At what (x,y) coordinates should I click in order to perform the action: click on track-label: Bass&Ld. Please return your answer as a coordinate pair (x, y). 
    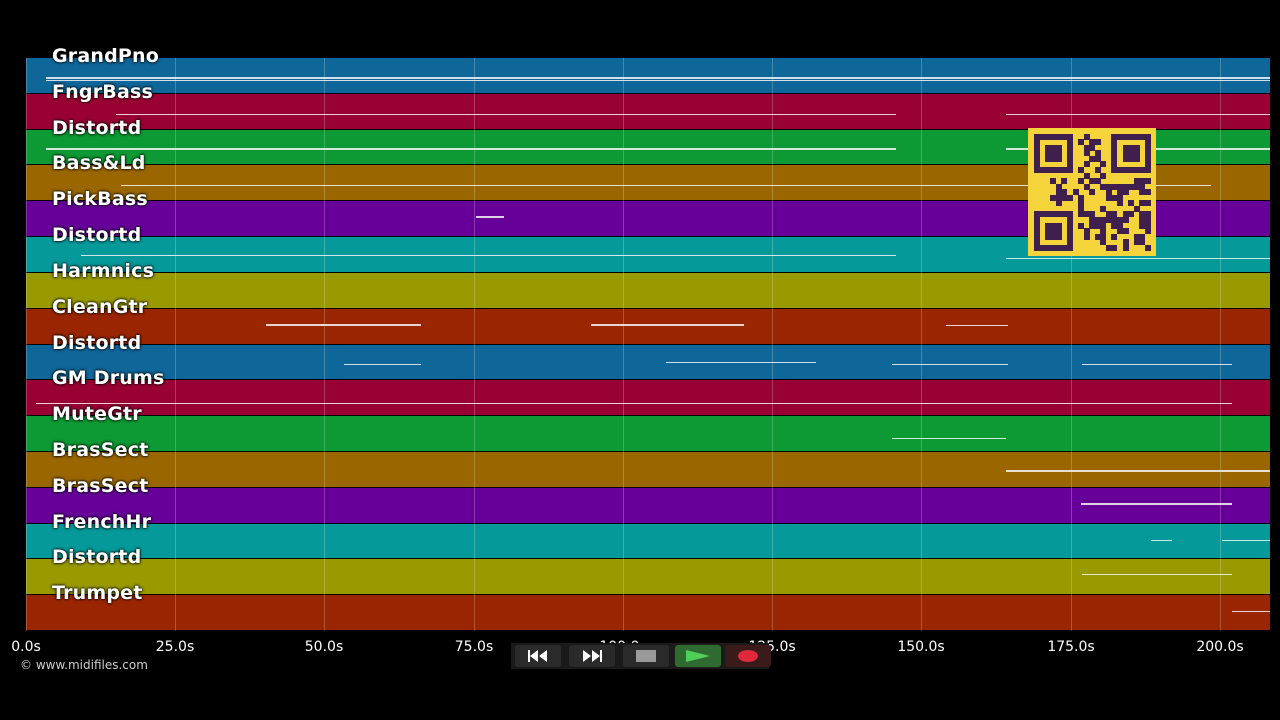
    Looking at the image, I should click on (99, 163).